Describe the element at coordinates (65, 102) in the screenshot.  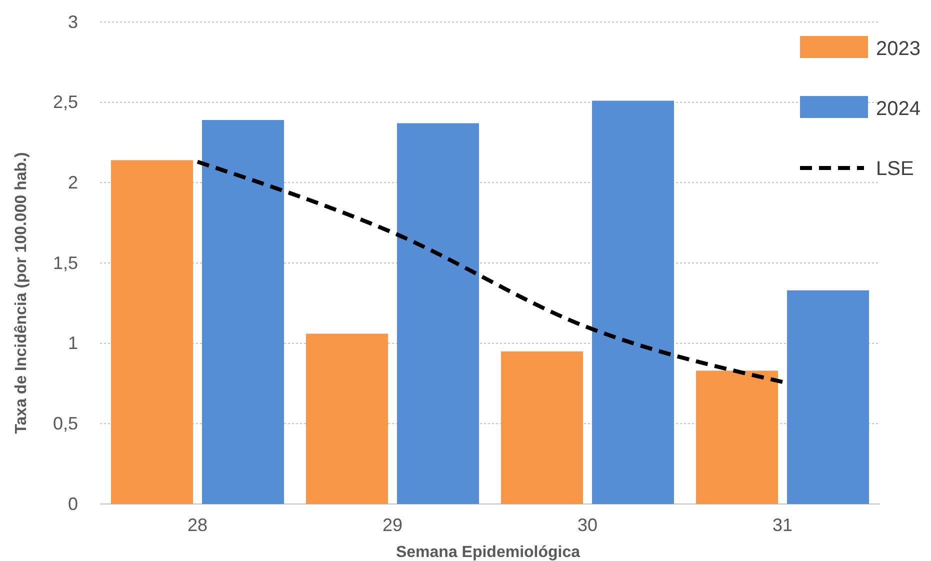
I see `y-tick-label: 2,5` at that location.